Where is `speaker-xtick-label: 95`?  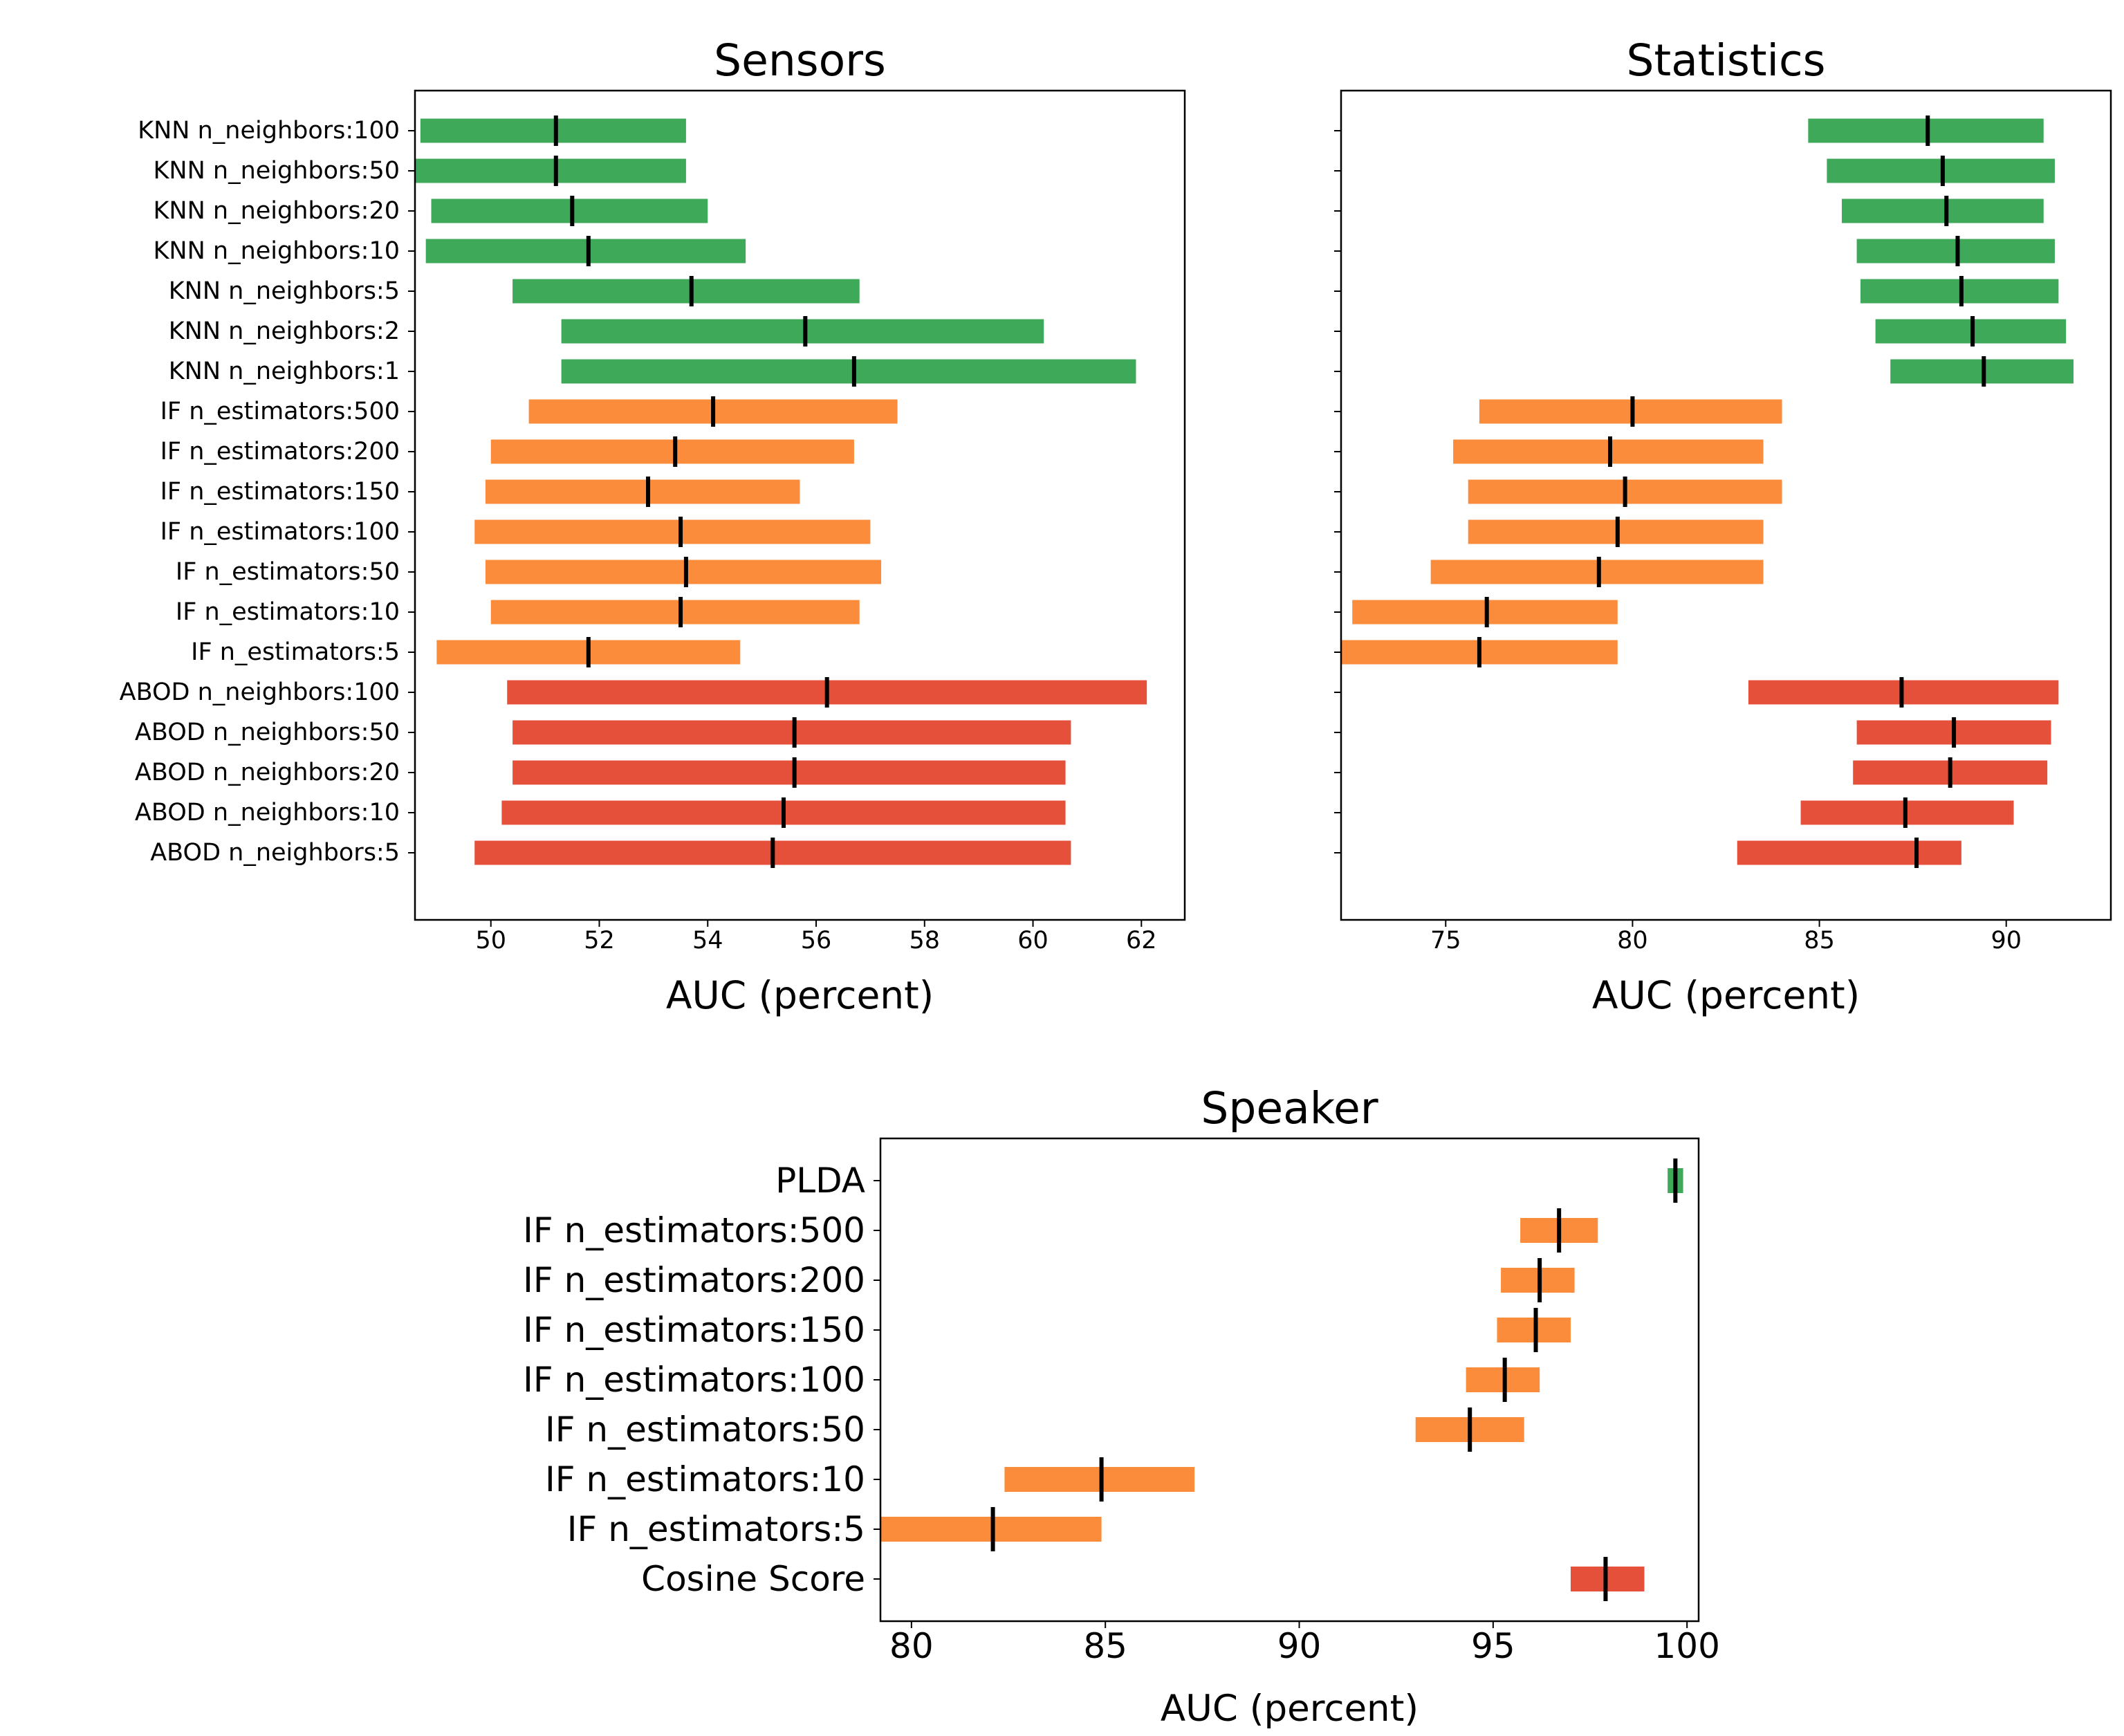
speaker-xtick-label: 95 is located at coordinates (1493, 1646).